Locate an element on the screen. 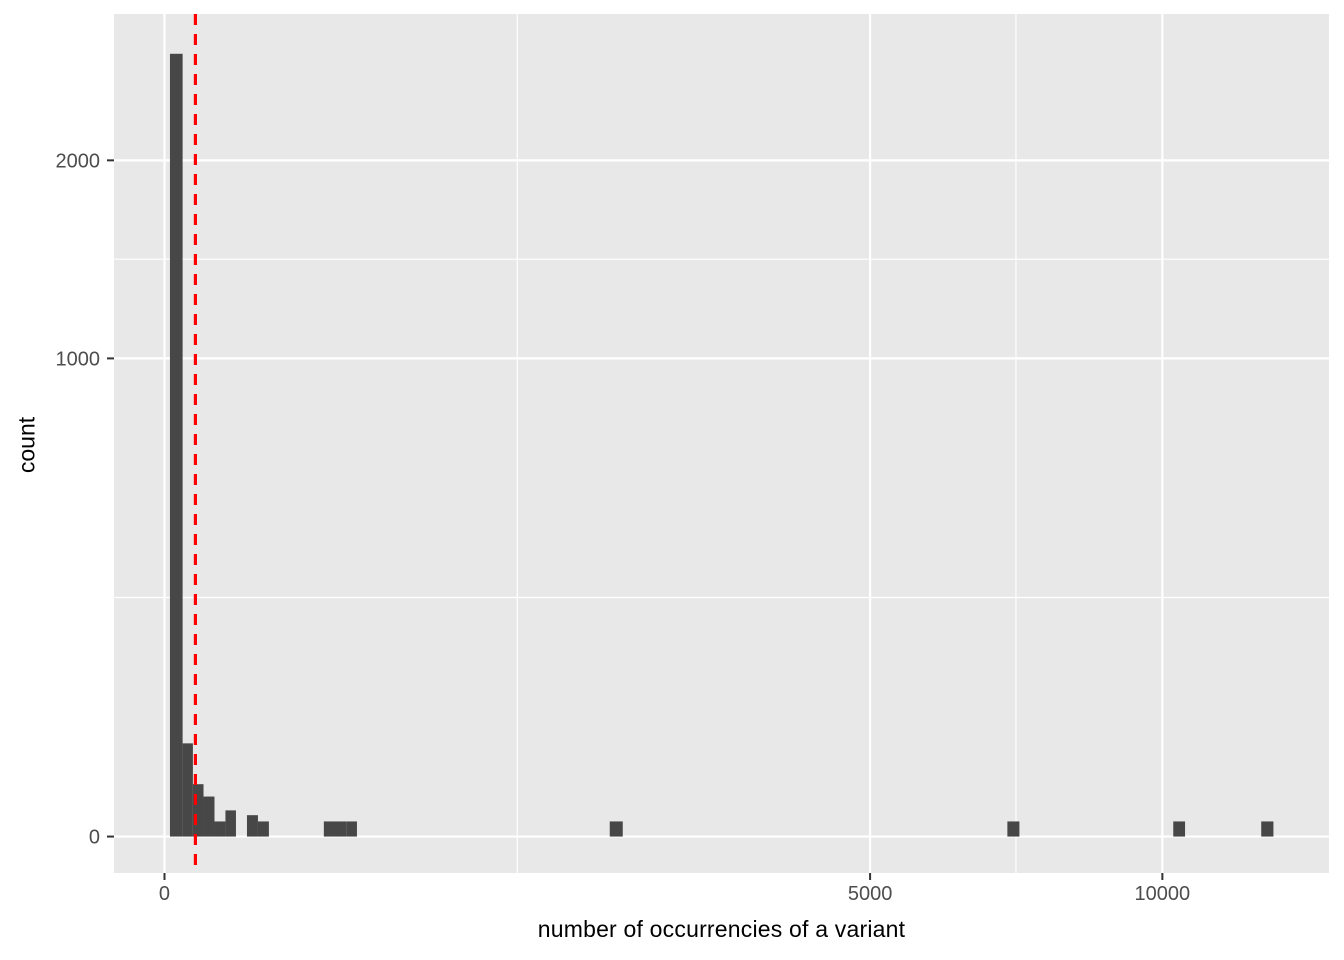 The image size is (1344, 960). x-axis-title: number of occurrencies of a variant is located at coordinates (721, 929).